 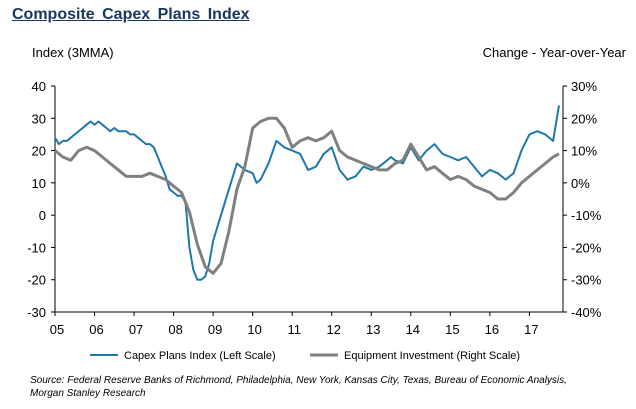 I want to click on right-axis-label: Change - Year-over-Year, so click(x=554, y=52).